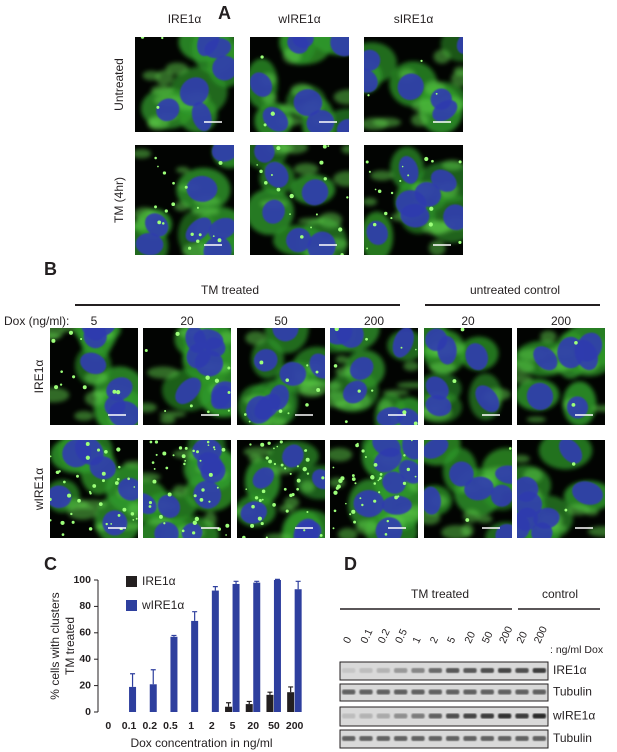 This screenshot has height=752, width=617. What do you see at coordinates (85, 659) in the screenshot?
I see `y-tick-label: 40` at bounding box center [85, 659].